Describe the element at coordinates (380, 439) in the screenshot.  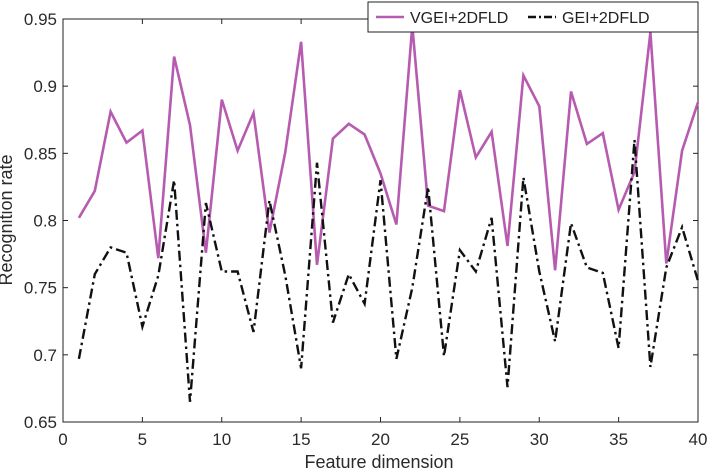
I see `x-tick-label: 20` at that location.